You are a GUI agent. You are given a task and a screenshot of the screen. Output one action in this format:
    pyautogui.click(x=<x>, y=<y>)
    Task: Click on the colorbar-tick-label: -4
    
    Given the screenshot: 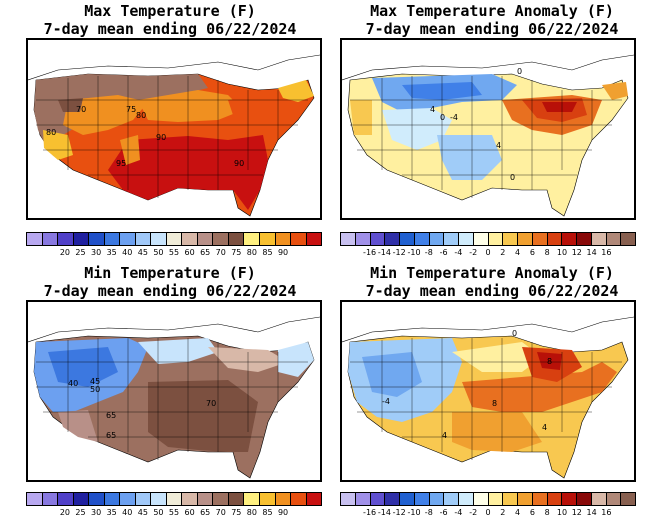 What is the action you would take?
    pyautogui.click(x=458, y=512)
    